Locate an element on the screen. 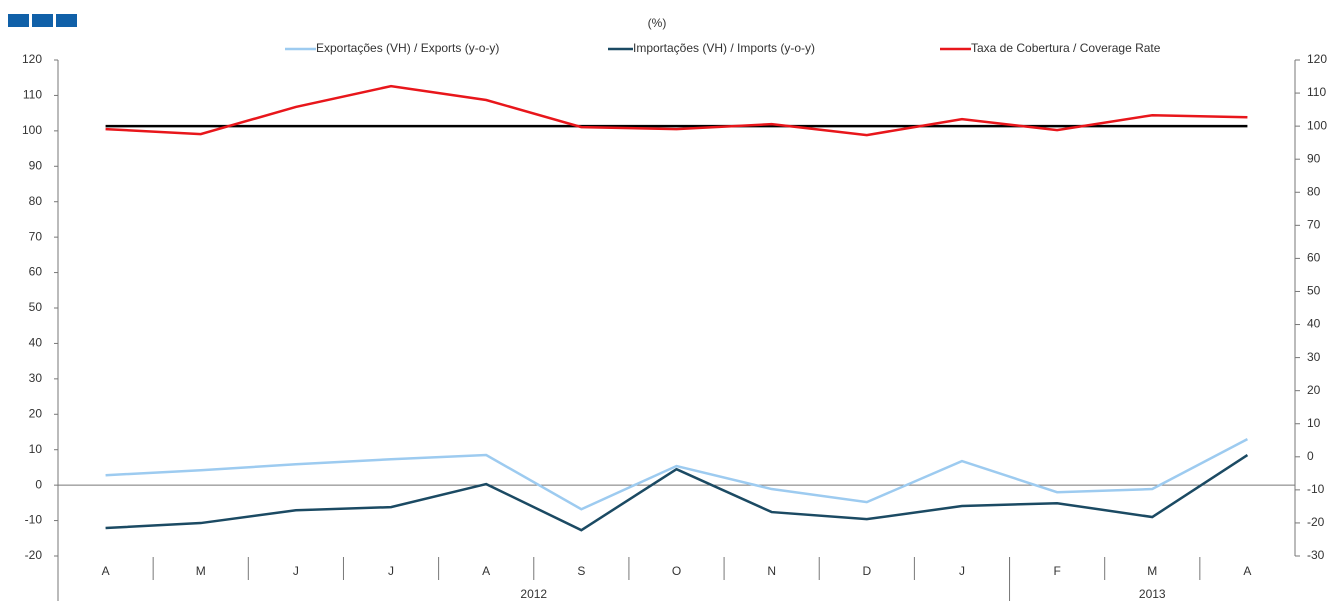 The image size is (1336, 601). y2-tick-label: 0 is located at coordinates (1310, 456).